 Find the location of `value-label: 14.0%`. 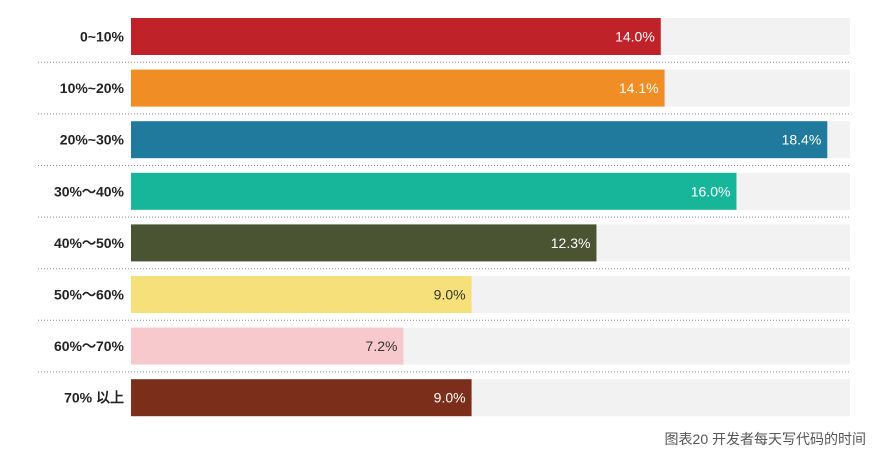

value-label: 14.0% is located at coordinates (635, 37).